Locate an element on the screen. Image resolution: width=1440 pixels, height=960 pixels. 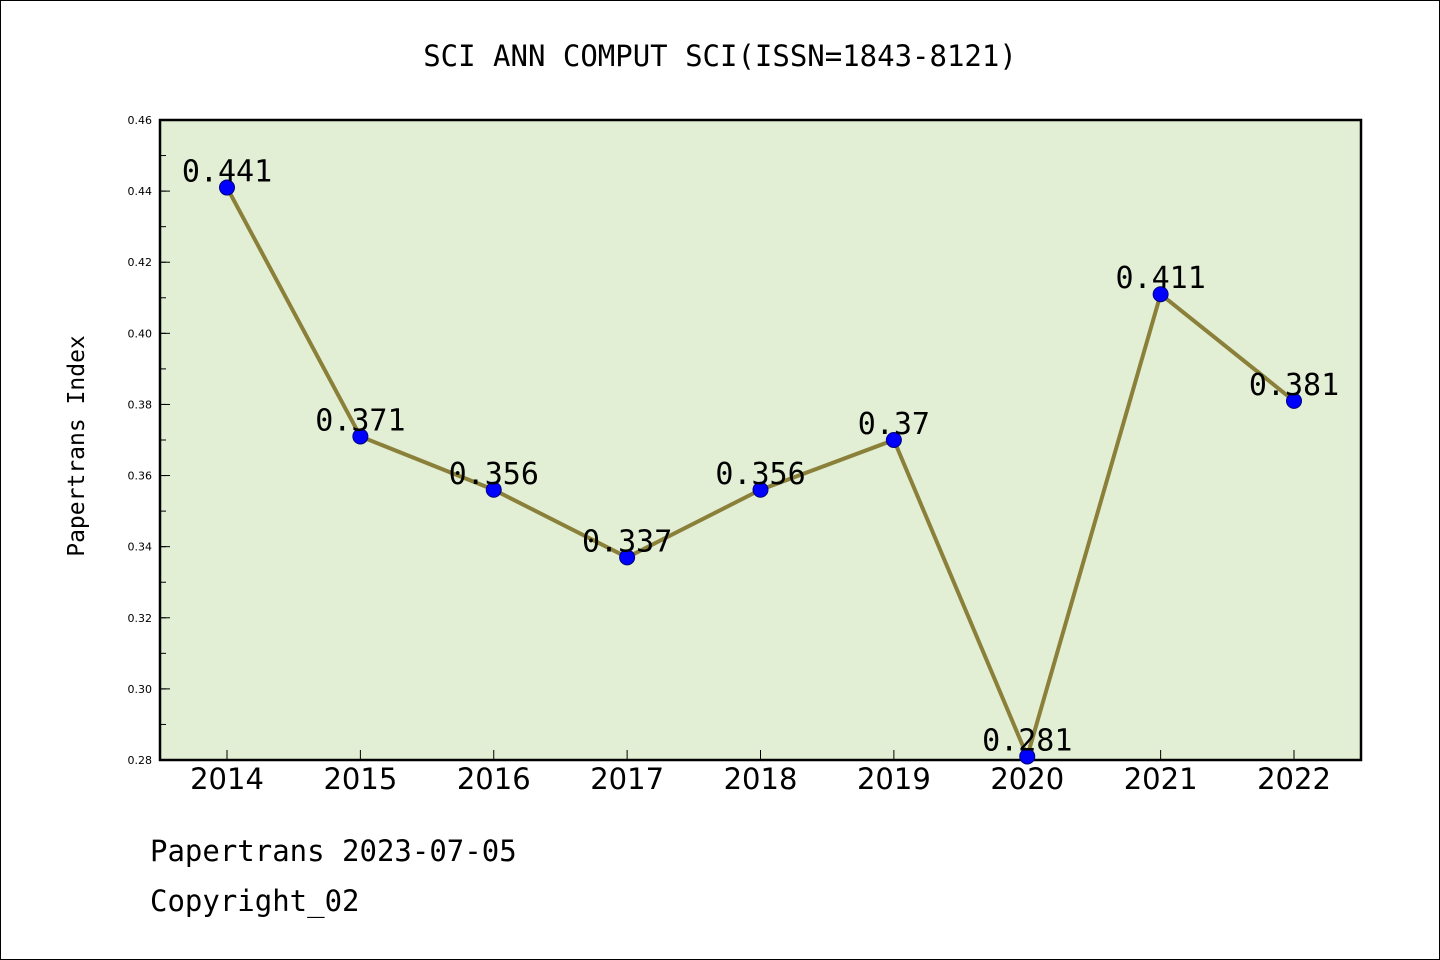
footer-copyright: Copyright_02 is located at coordinates (255, 901).